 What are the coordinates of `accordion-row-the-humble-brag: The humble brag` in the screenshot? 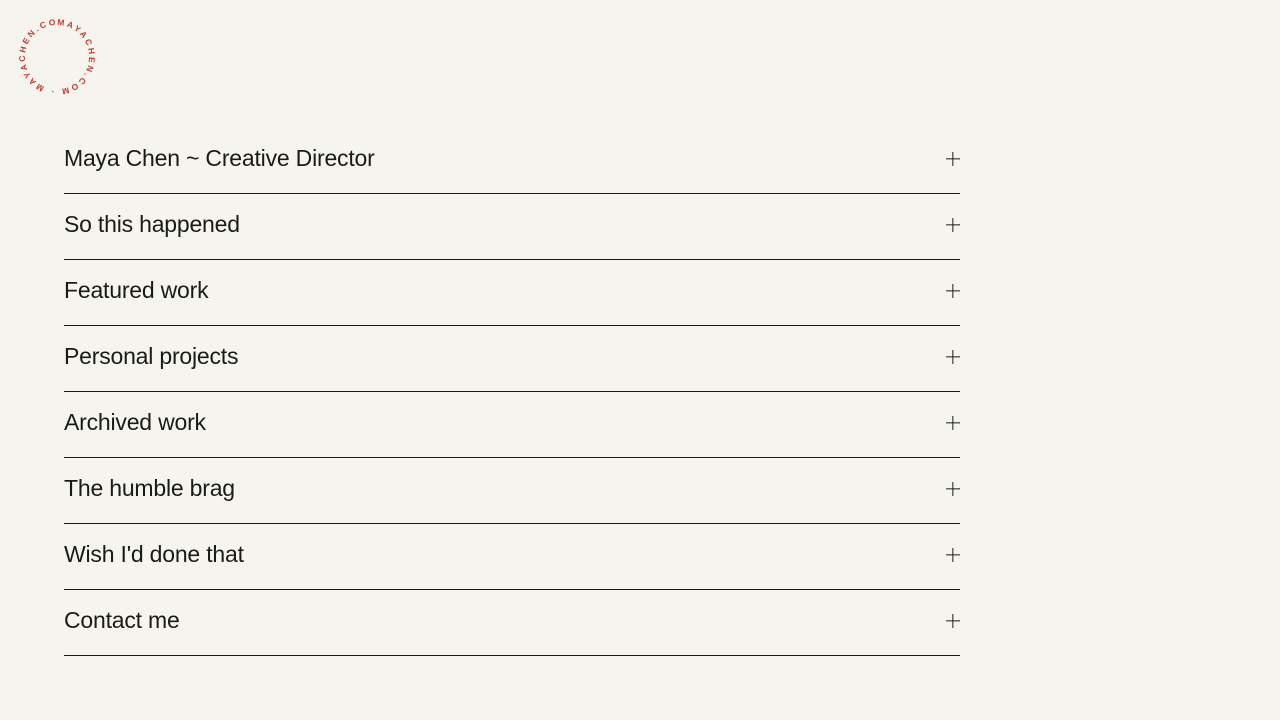 It's located at (512, 491).